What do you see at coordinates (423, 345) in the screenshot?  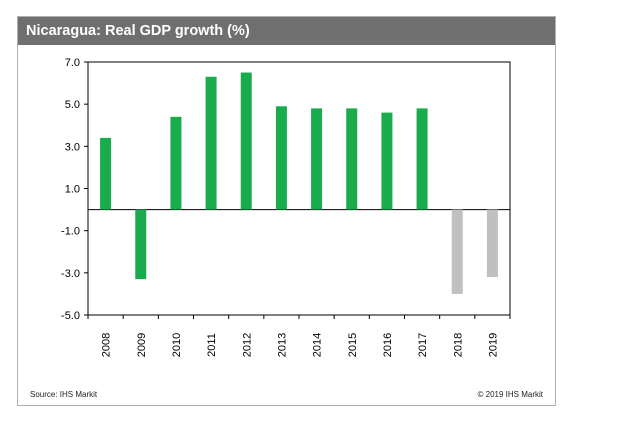 I see `x-tick-label-2017: 2017` at bounding box center [423, 345].